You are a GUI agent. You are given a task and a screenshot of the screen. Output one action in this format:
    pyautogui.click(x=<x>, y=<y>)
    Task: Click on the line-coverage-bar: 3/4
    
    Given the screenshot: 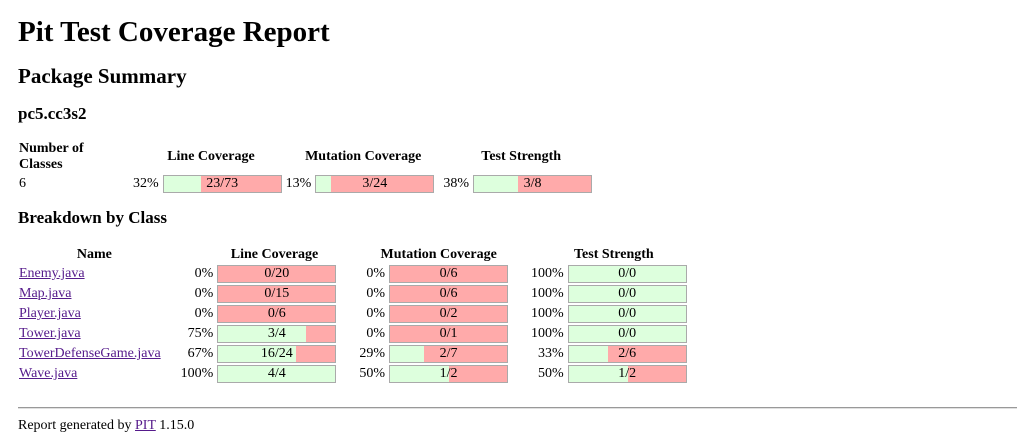 What is the action you would take?
    pyautogui.click(x=277, y=334)
    